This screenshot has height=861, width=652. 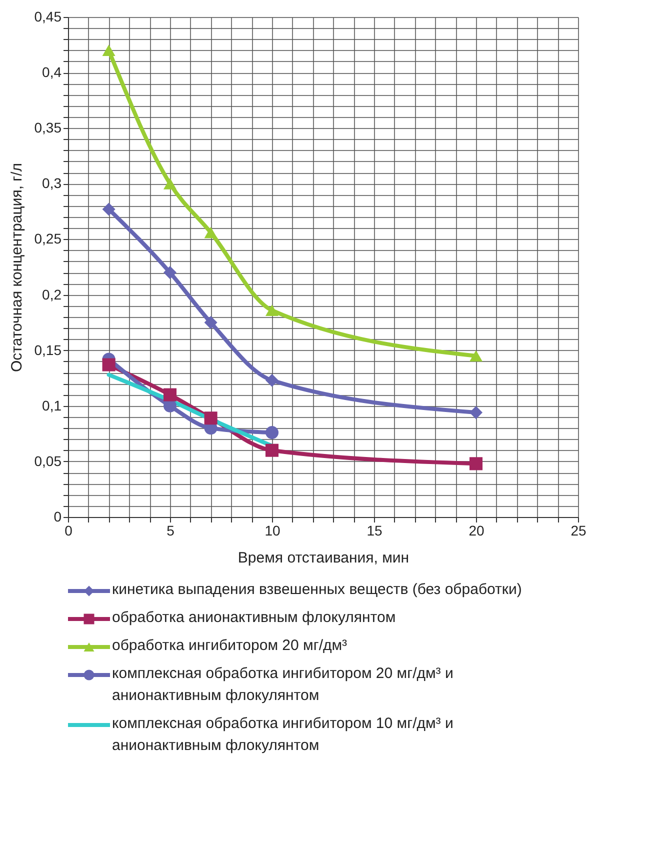 What do you see at coordinates (324, 558) in the screenshot?
I see `x-axis-title: Время отстаивания, мин` at bounding box center [324, 558].